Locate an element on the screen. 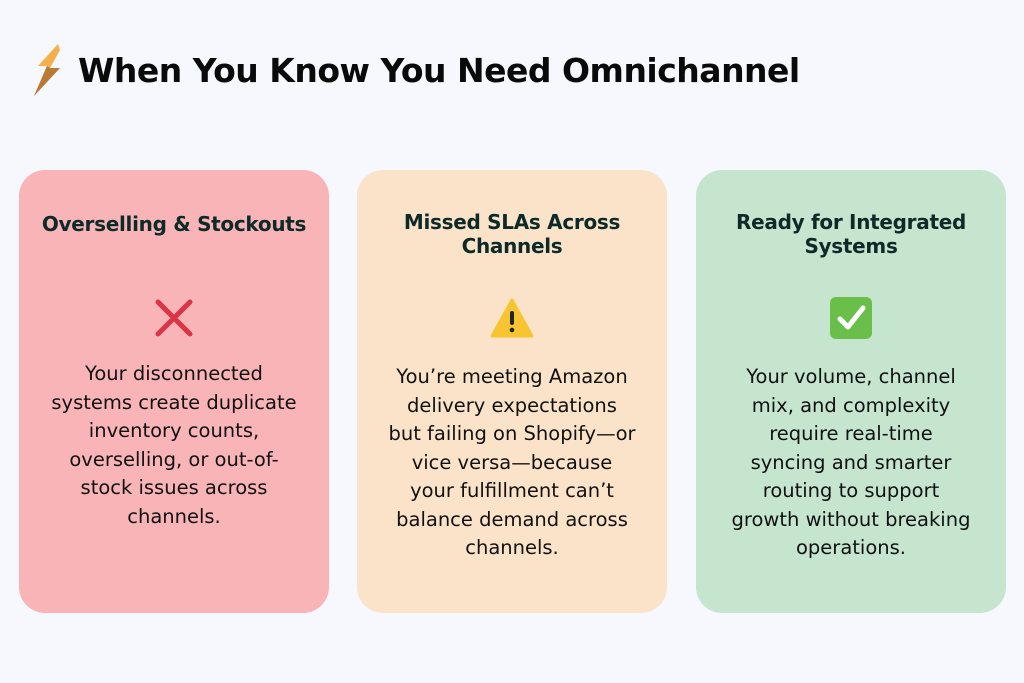 The image size is (1024, 683). body-line: delivery expectations is located at coordinates (512, 405).